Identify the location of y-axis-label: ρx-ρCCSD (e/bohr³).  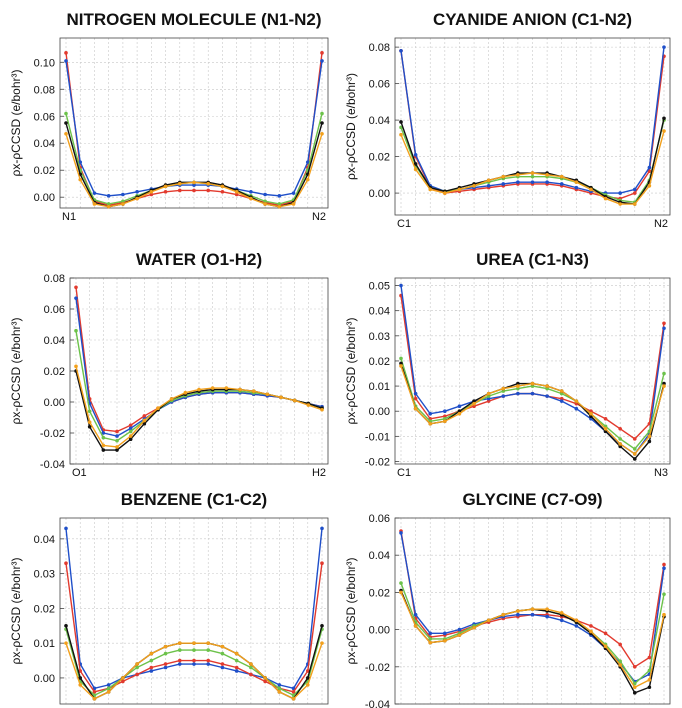
(351, 370).